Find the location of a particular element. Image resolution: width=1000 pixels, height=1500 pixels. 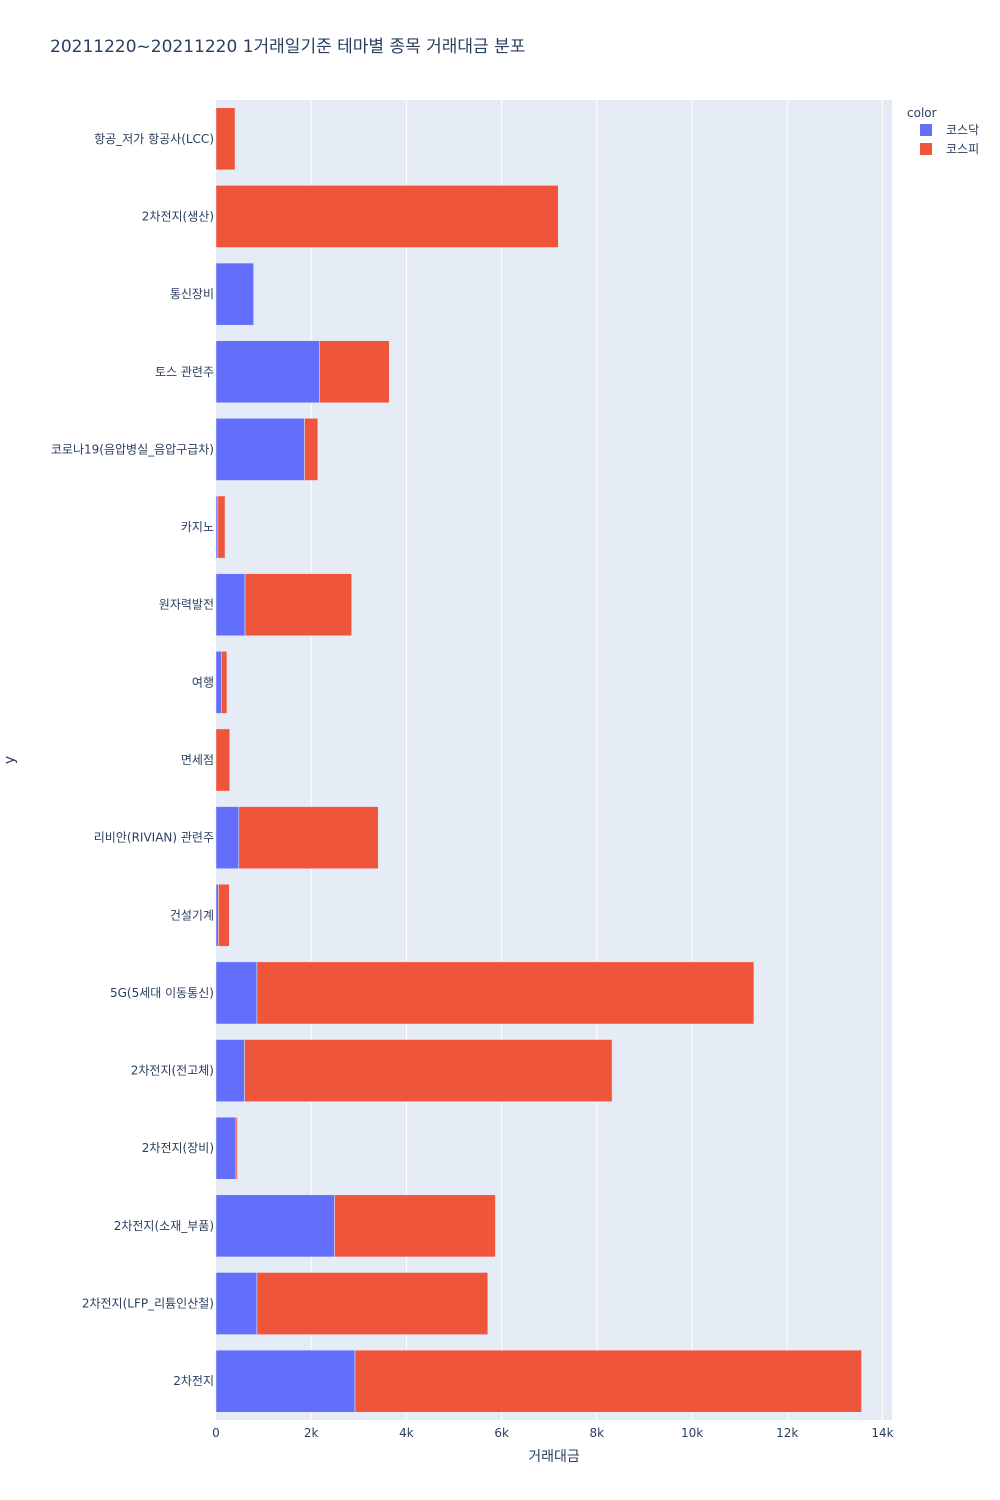

y-tick-label: 2차전지(소재_부품) is located at coordinates (164, 1226).